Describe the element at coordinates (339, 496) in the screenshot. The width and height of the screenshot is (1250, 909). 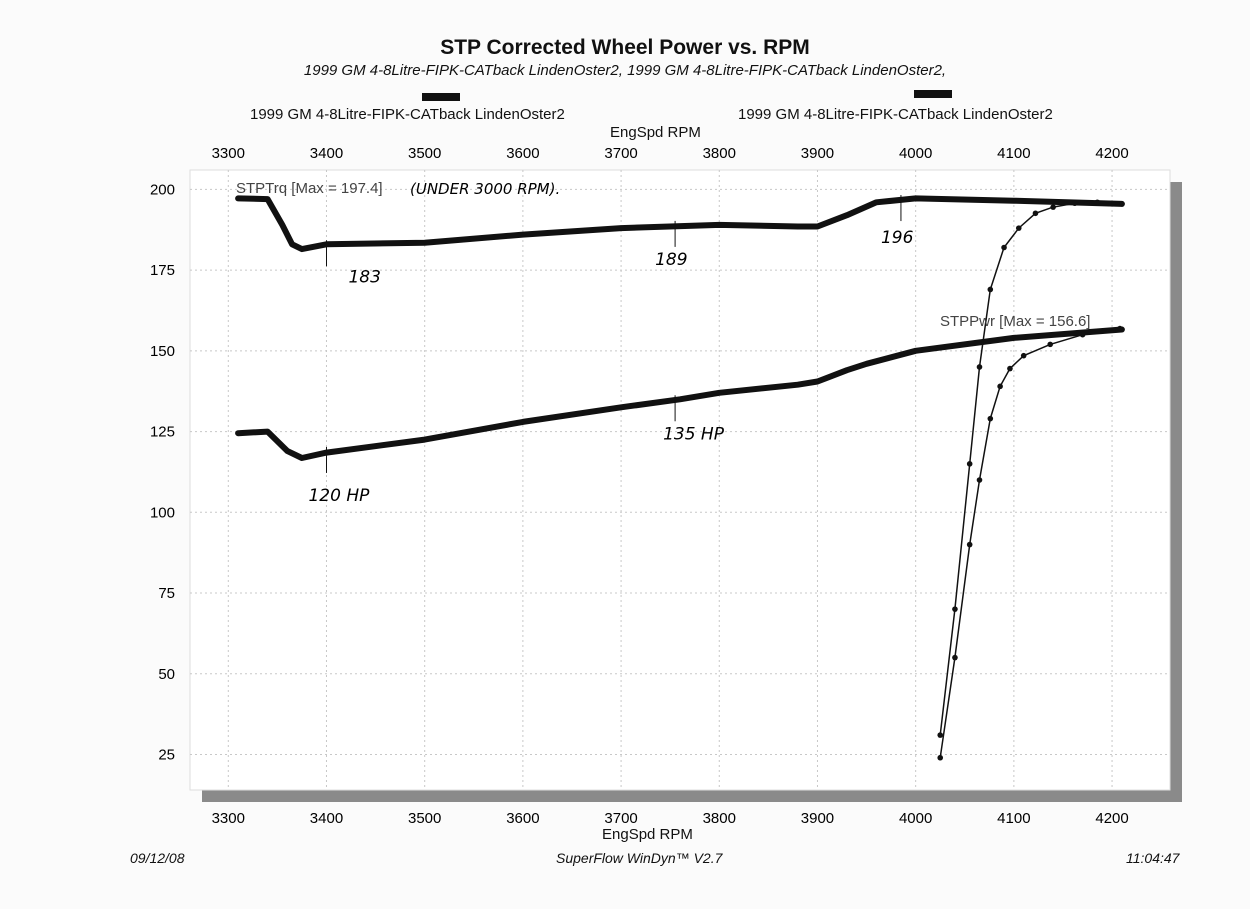
I see `handwritten-annotation: 120 HP` at that location.